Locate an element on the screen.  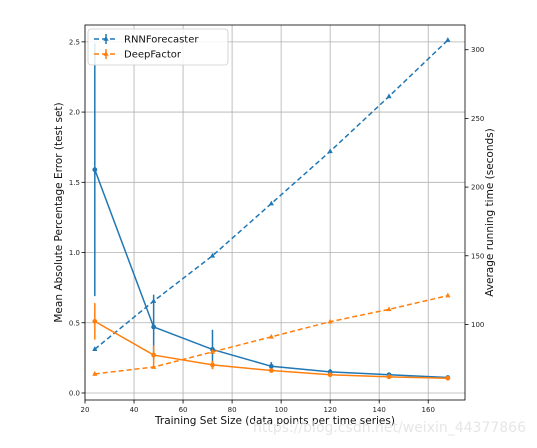
y-right-tick-label: 200 is located at coordinates (477, 188).